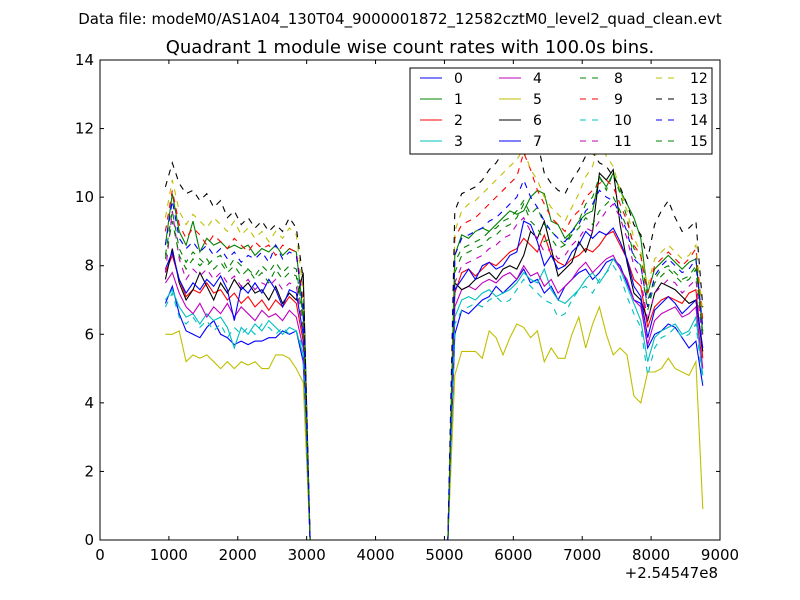  What do you see at coordinates (561, 111) in the screenshot?
I see `legend-box` at bounding box center [561, 111].